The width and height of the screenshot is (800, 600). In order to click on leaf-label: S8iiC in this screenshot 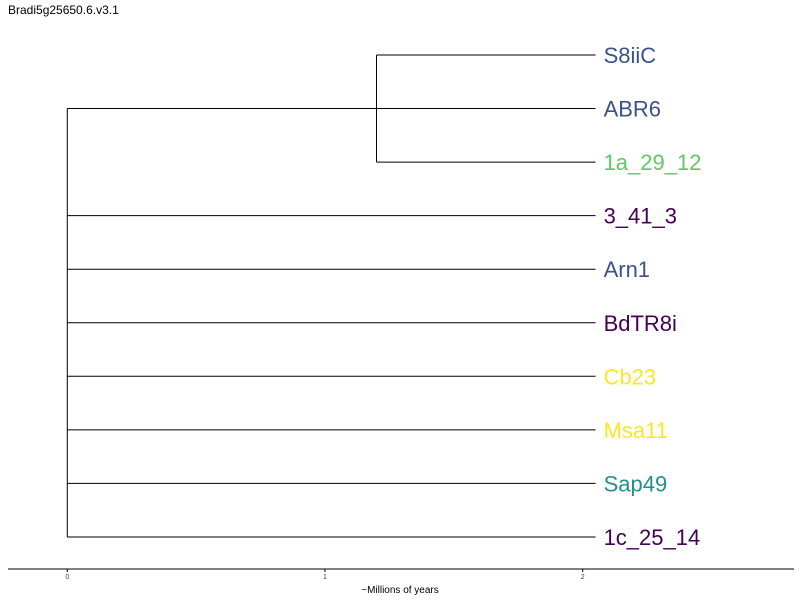, I will do `click(630, 55)`.